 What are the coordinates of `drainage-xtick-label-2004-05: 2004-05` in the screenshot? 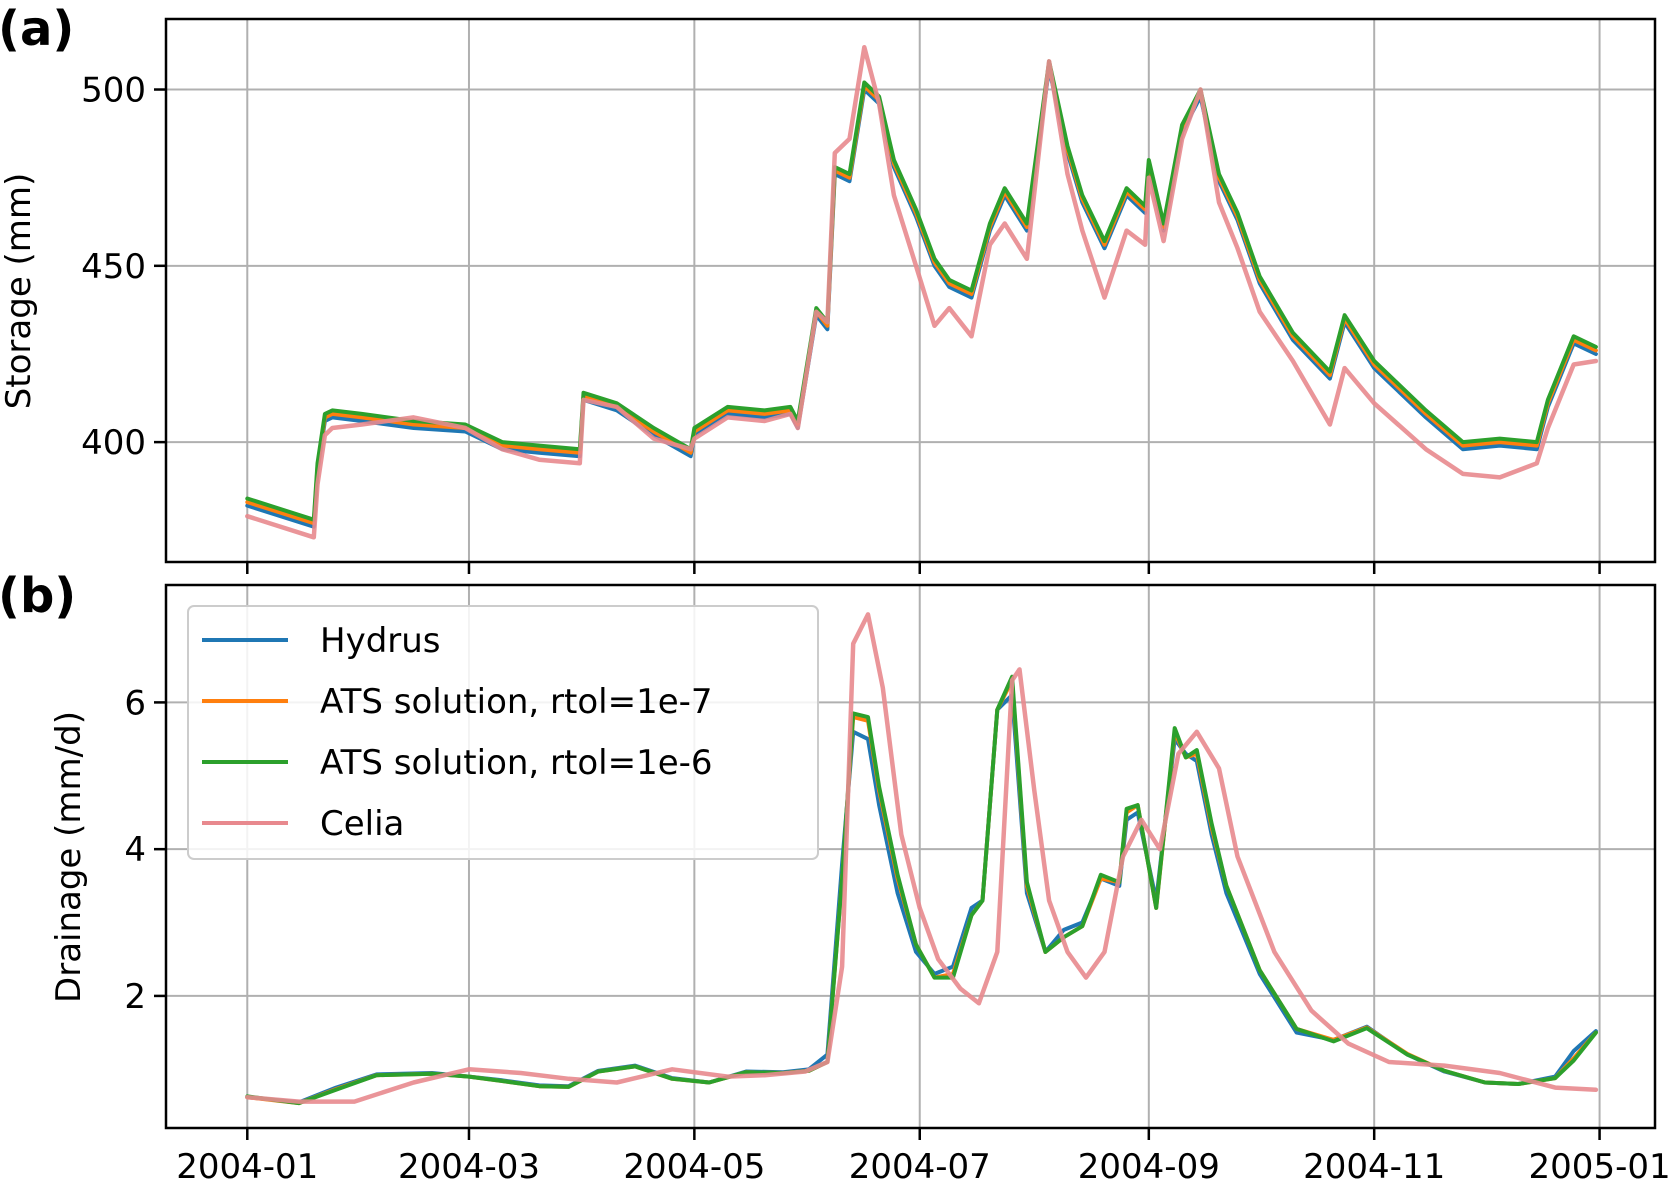 It's located at (694, 1167).